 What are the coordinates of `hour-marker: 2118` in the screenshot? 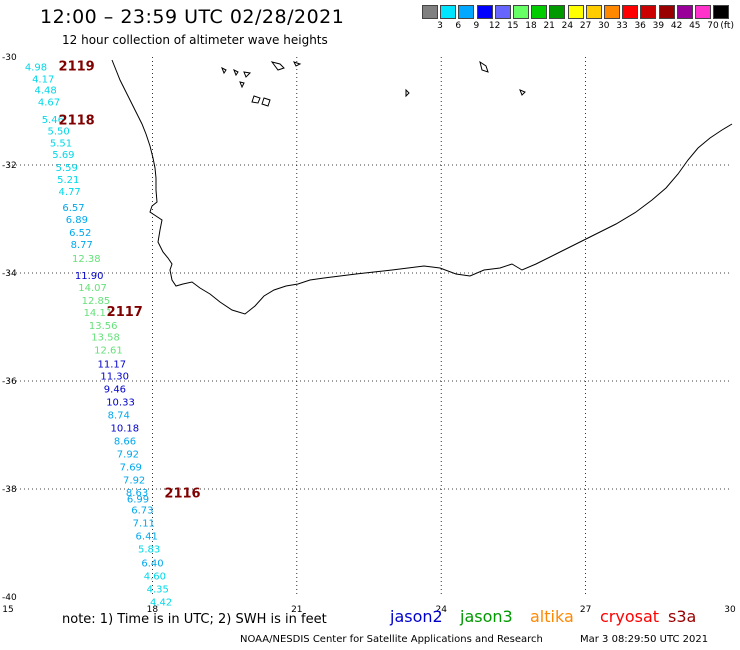 It's located at (77, 121).